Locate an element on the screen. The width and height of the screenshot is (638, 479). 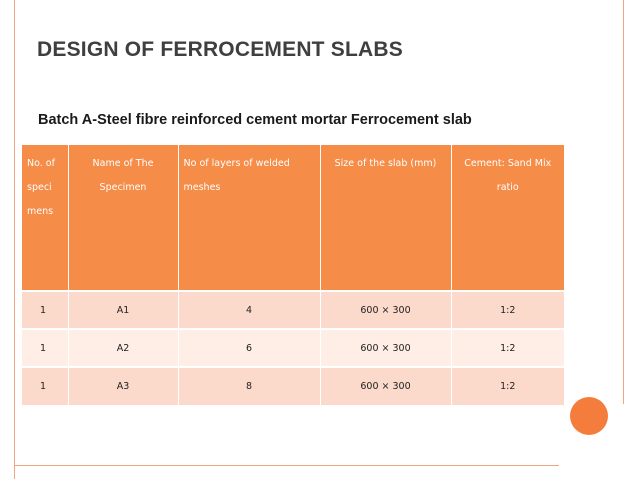
header-no-of-specimens: No. of speci mens is located at coordinates (45, 218).